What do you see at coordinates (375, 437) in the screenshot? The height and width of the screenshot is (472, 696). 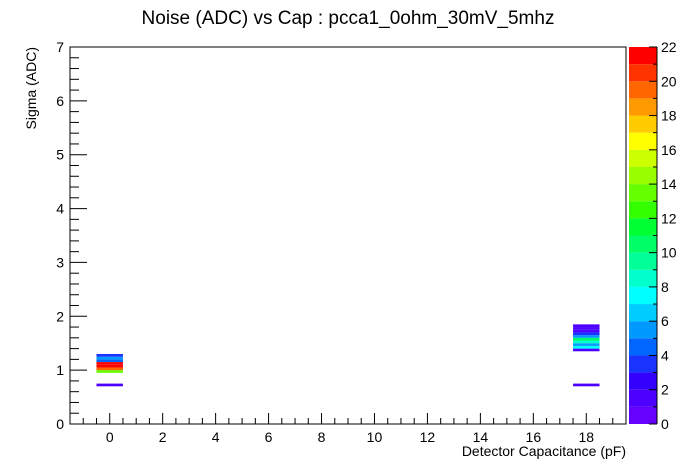 I see `x-tick-label: 10` at bounding box center [375, 437].